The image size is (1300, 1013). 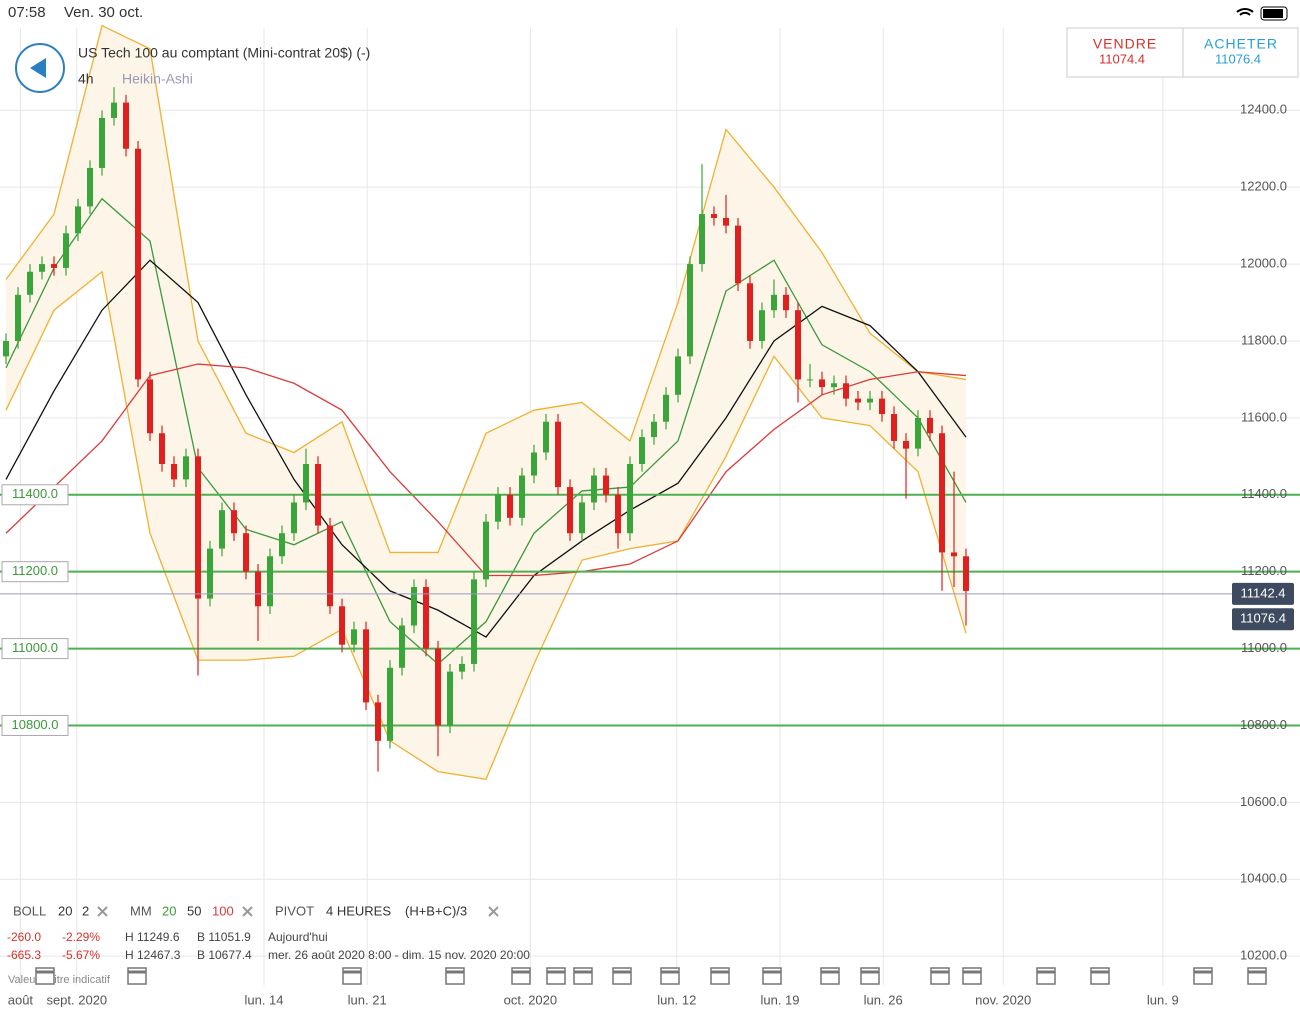 What do you see at coordinates (358, 910) in the screenshot?
I see `pivot-period: 4 HEURES` at bounding box center [358, 910].